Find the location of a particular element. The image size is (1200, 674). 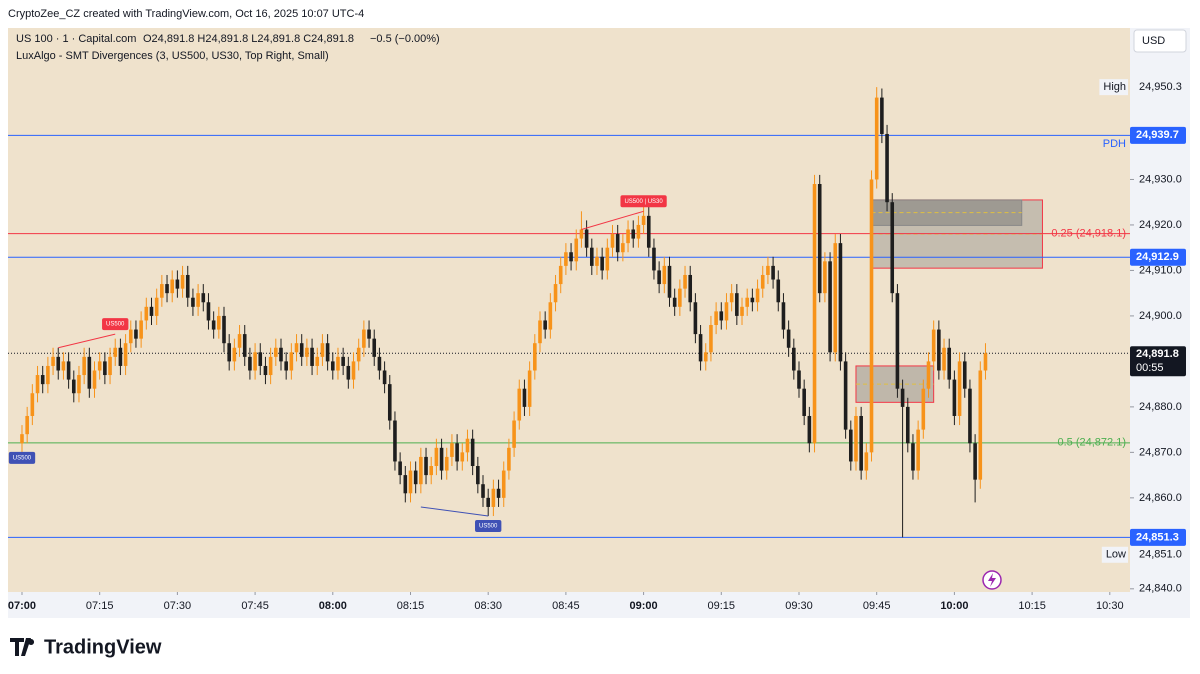

level-tag-box is located at coordinates (1113, 87).